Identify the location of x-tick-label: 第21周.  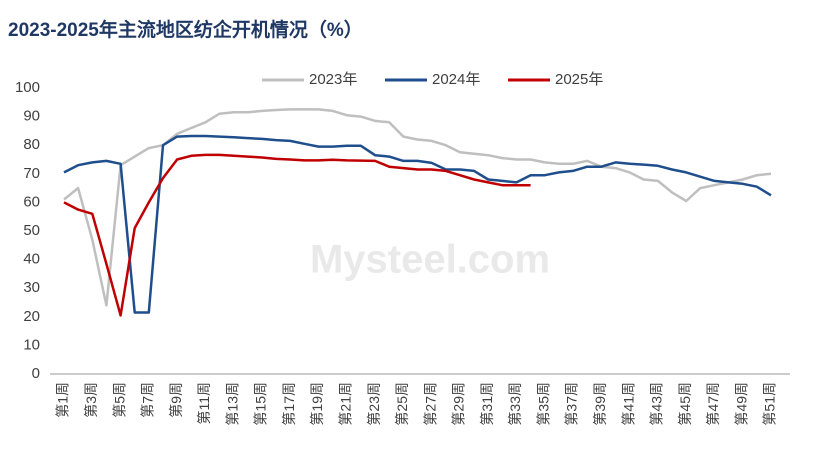
(346, 404).